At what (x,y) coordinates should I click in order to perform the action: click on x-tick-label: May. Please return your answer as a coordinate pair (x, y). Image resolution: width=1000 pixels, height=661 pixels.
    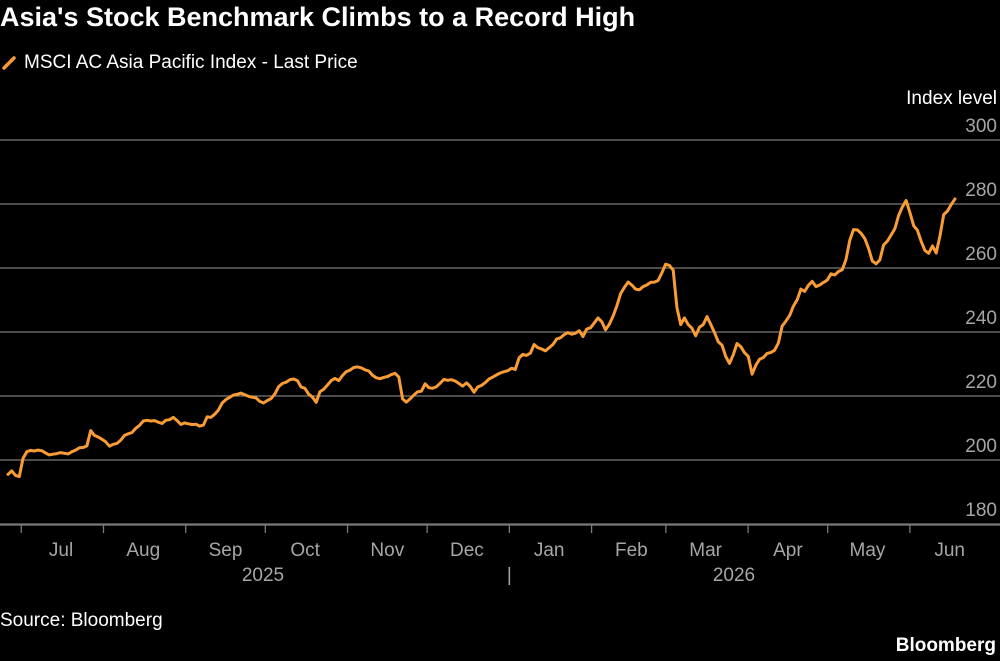
    Looking at the image, I should click on (868, 550).